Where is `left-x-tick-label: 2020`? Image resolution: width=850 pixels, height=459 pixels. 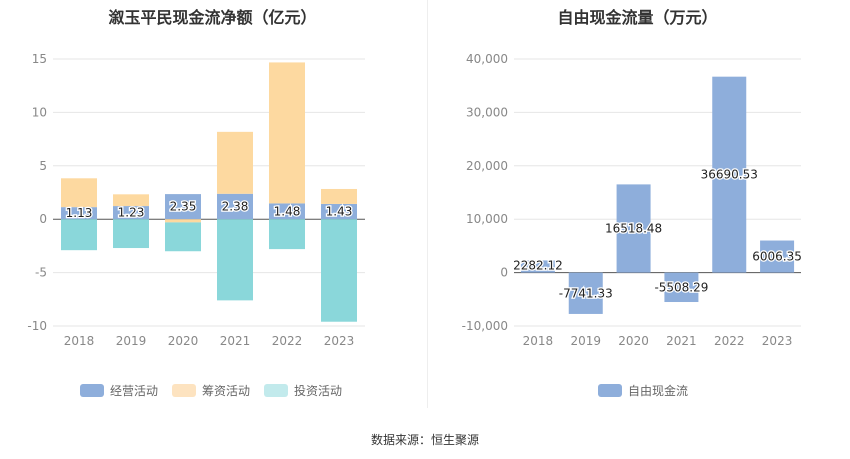
left-x-tick-label: 2020 is located at coordinates (183, 341).